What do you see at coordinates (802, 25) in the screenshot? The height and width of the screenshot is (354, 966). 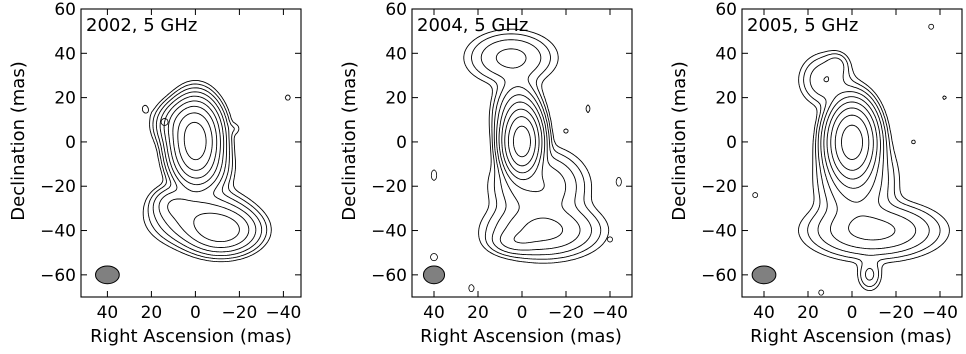 I see `panel-title: 2005, 5 GHz` at bounding box center [802, 25].